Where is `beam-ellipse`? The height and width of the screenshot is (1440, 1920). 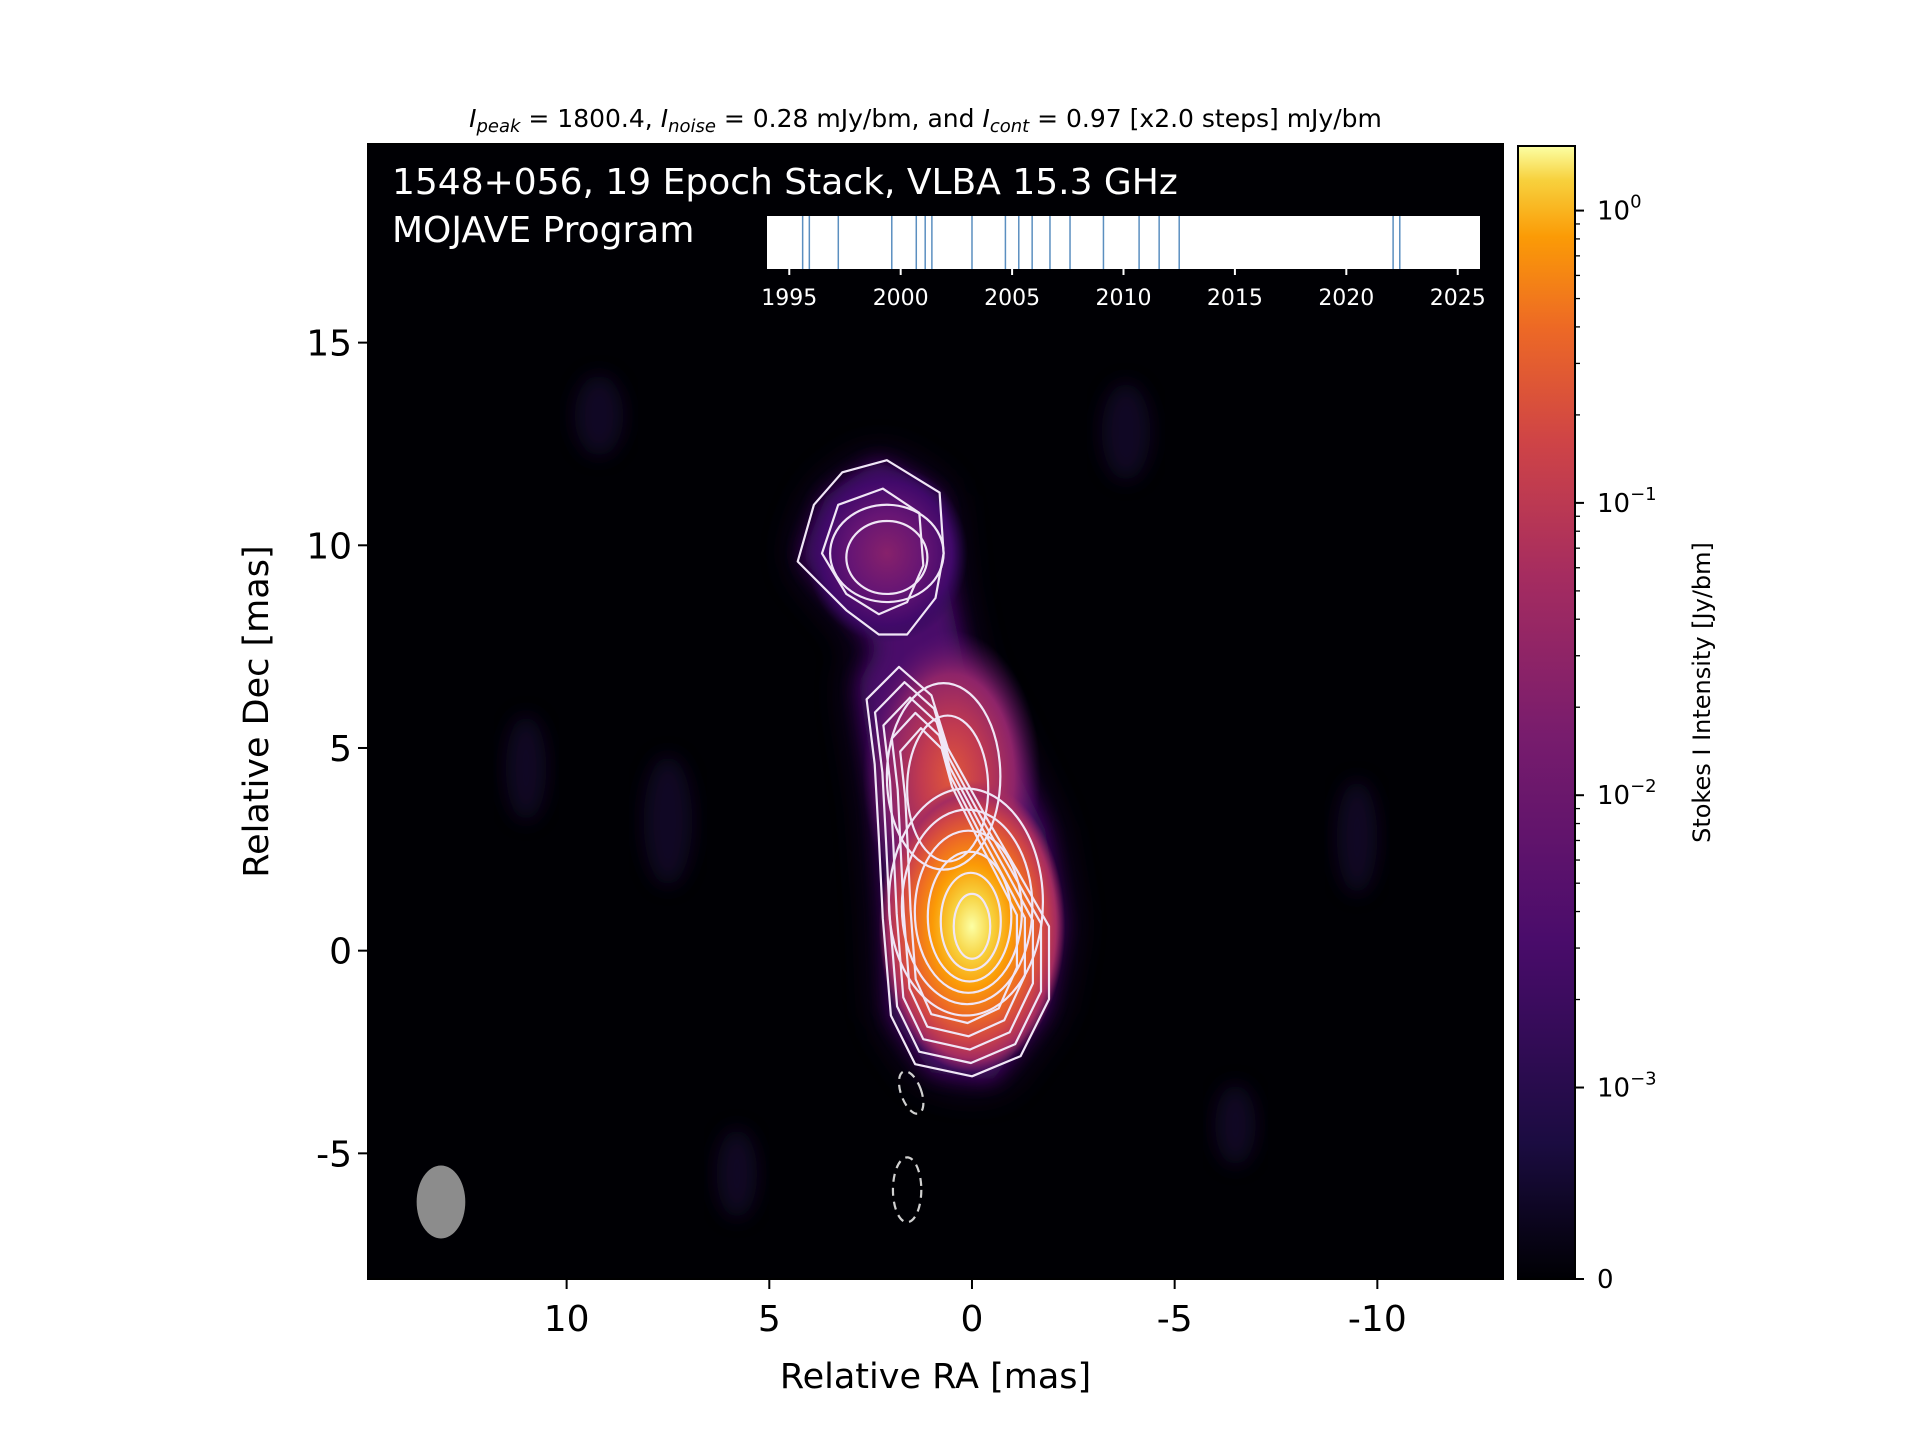
beam-ellipse is located at coordinates (441, 1202).